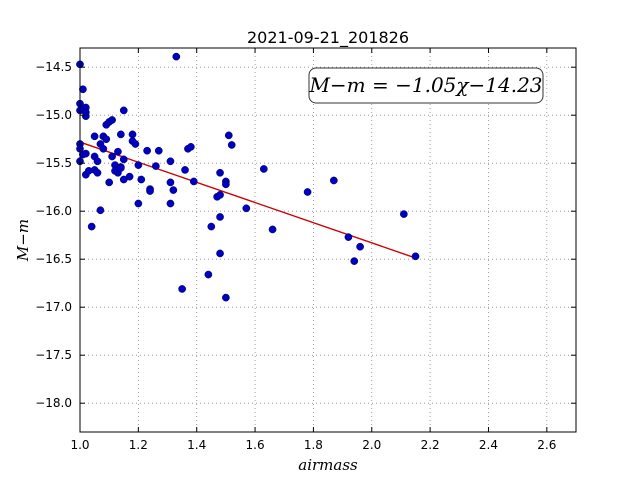 This screenshot has width=640, height=480. What do you see at coordinates (255, 445) in the screenshot?
I see `x-tick-label: 1.6` at bounding box center [255, 445].